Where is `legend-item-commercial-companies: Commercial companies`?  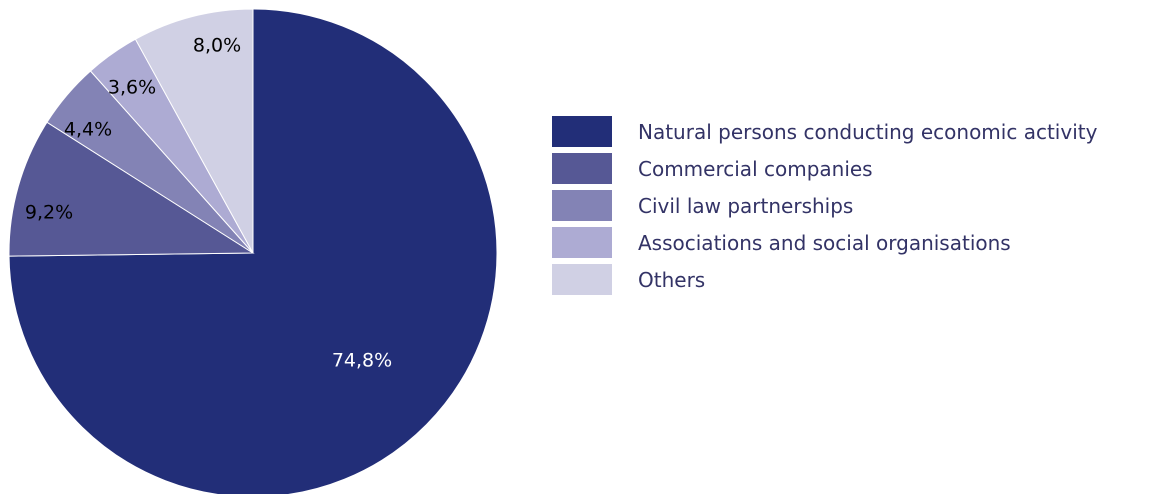
legend-item-commercial-companies: Commercial companies is located at coordinates (824, 168).